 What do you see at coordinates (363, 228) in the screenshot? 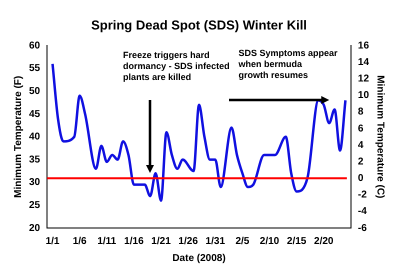
I see `y2-tick-label: -6` at bounding box center [363, 228].